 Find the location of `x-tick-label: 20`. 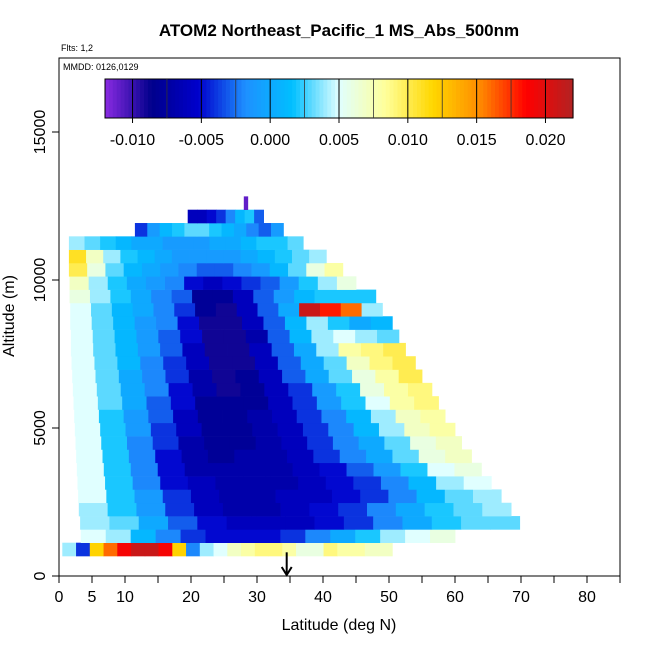

x-tick-label: 20 is located at coordinates (191, 597).